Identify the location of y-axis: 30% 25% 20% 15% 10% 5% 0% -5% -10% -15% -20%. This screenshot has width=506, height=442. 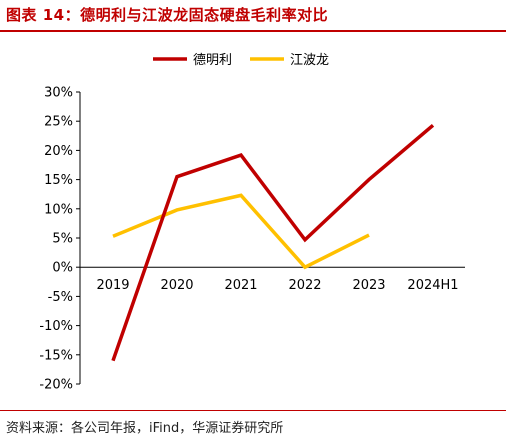
(60, 239).